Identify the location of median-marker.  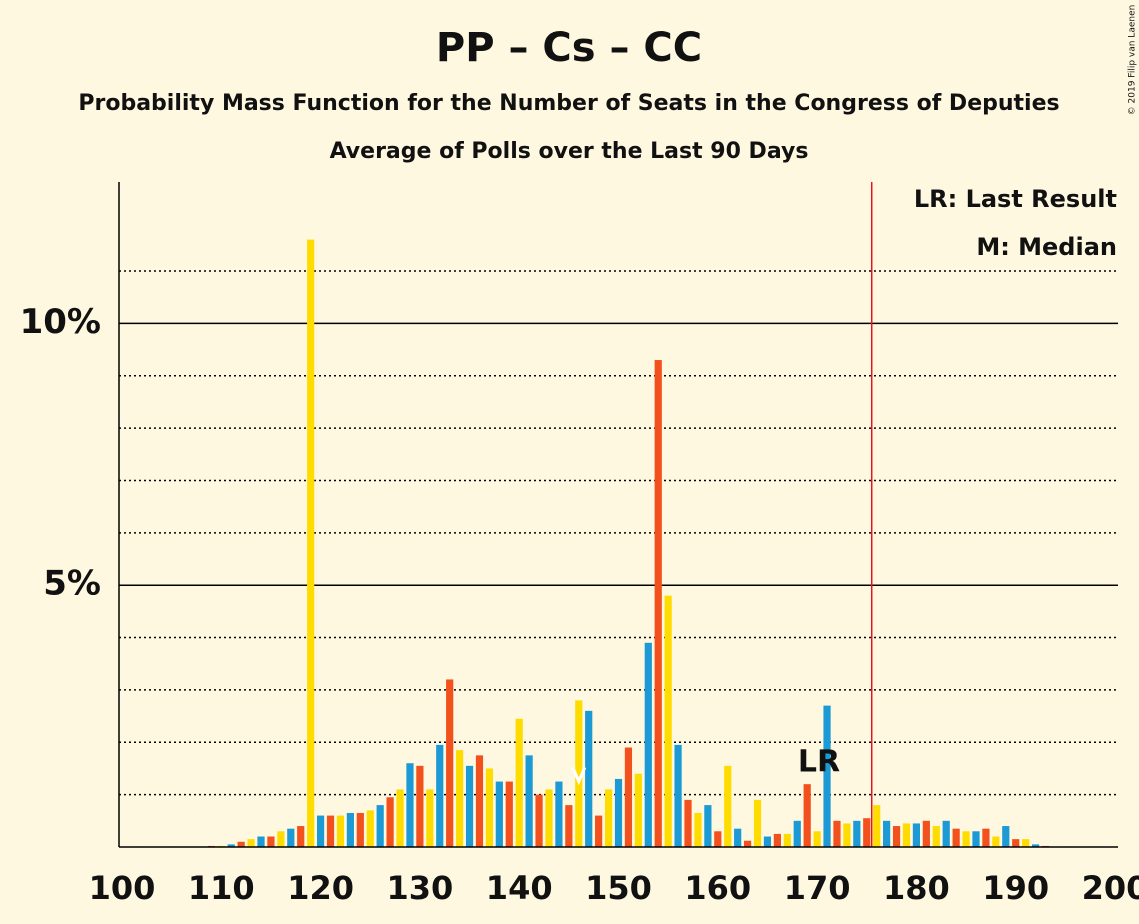
(579, 776).